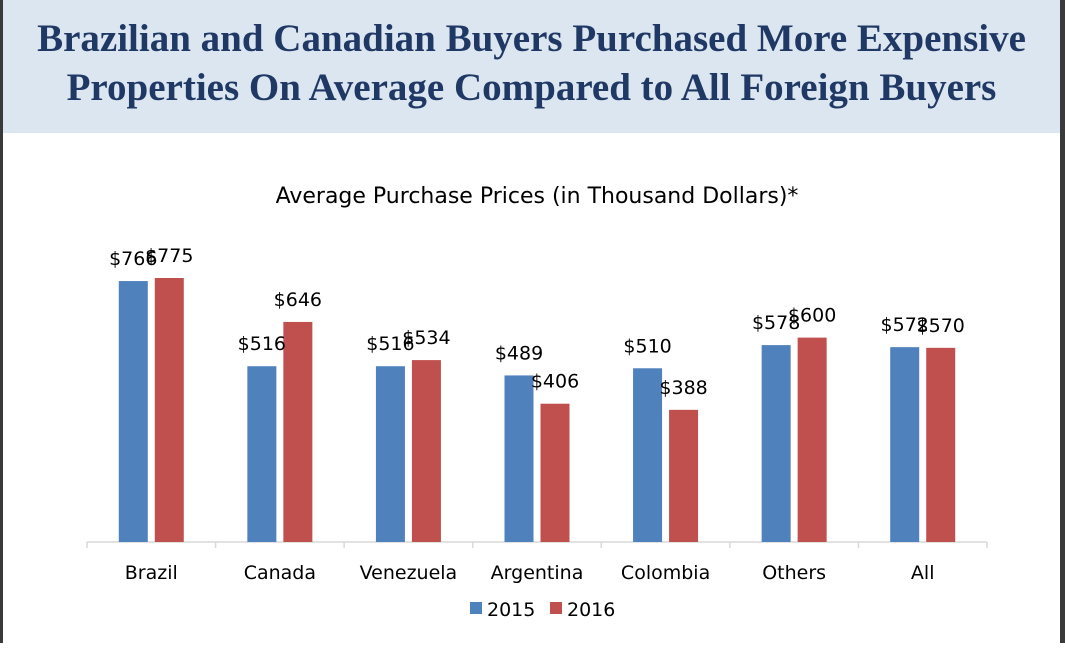  What do you see at coordinates (169, 256) in the screenshot?
I see `data-label: $775` at bounding box center [169, 256].